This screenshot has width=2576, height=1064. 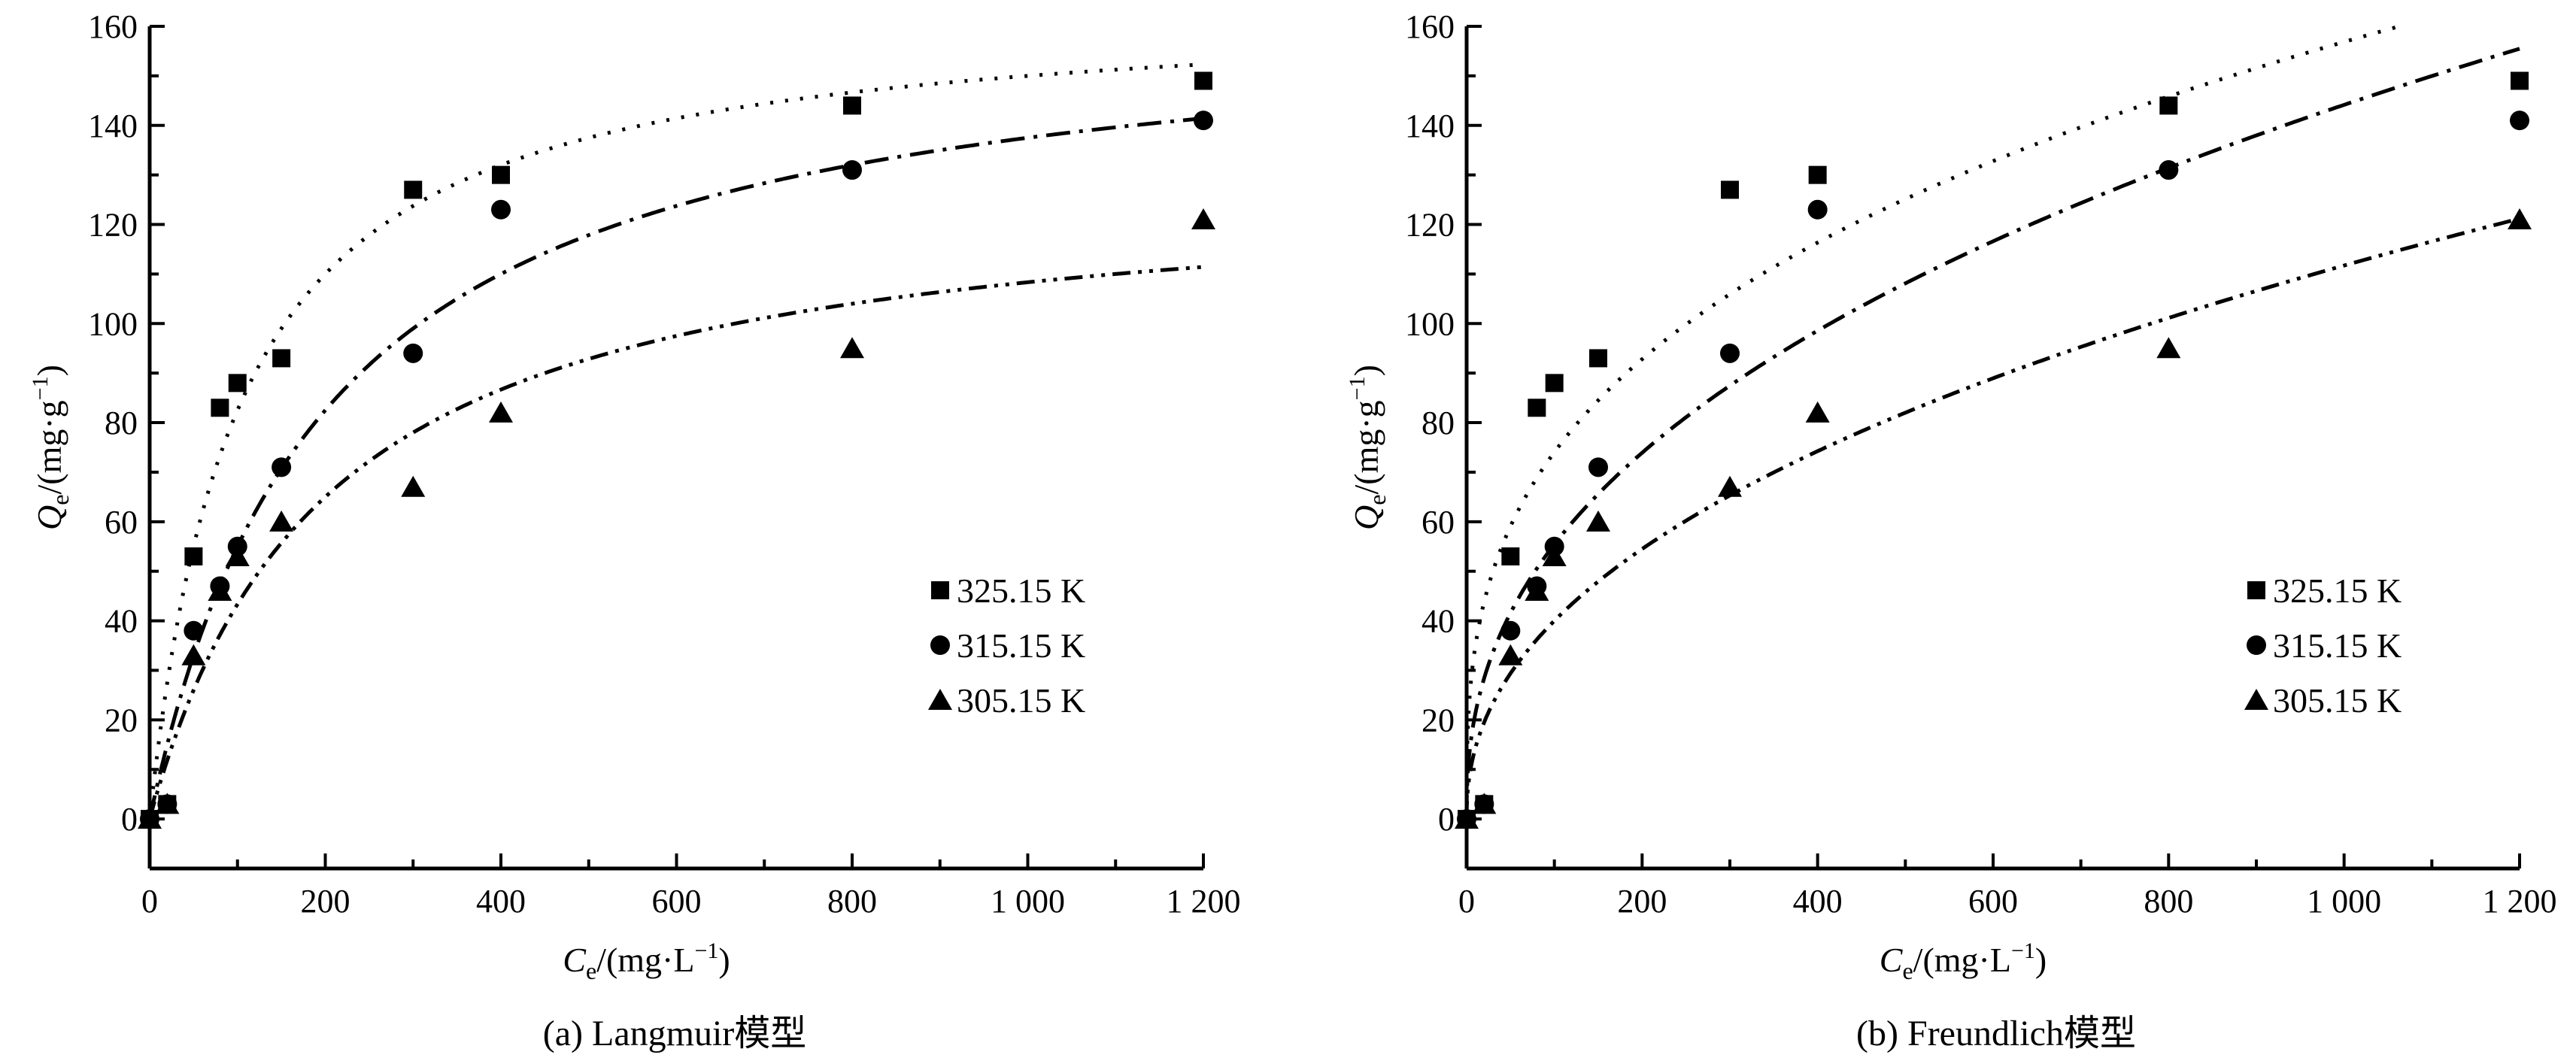 What do you see at coordinates (2041, 960) in the screenshot?
I see `x-axis-label-close: )` at bounding box center [2041, 960].